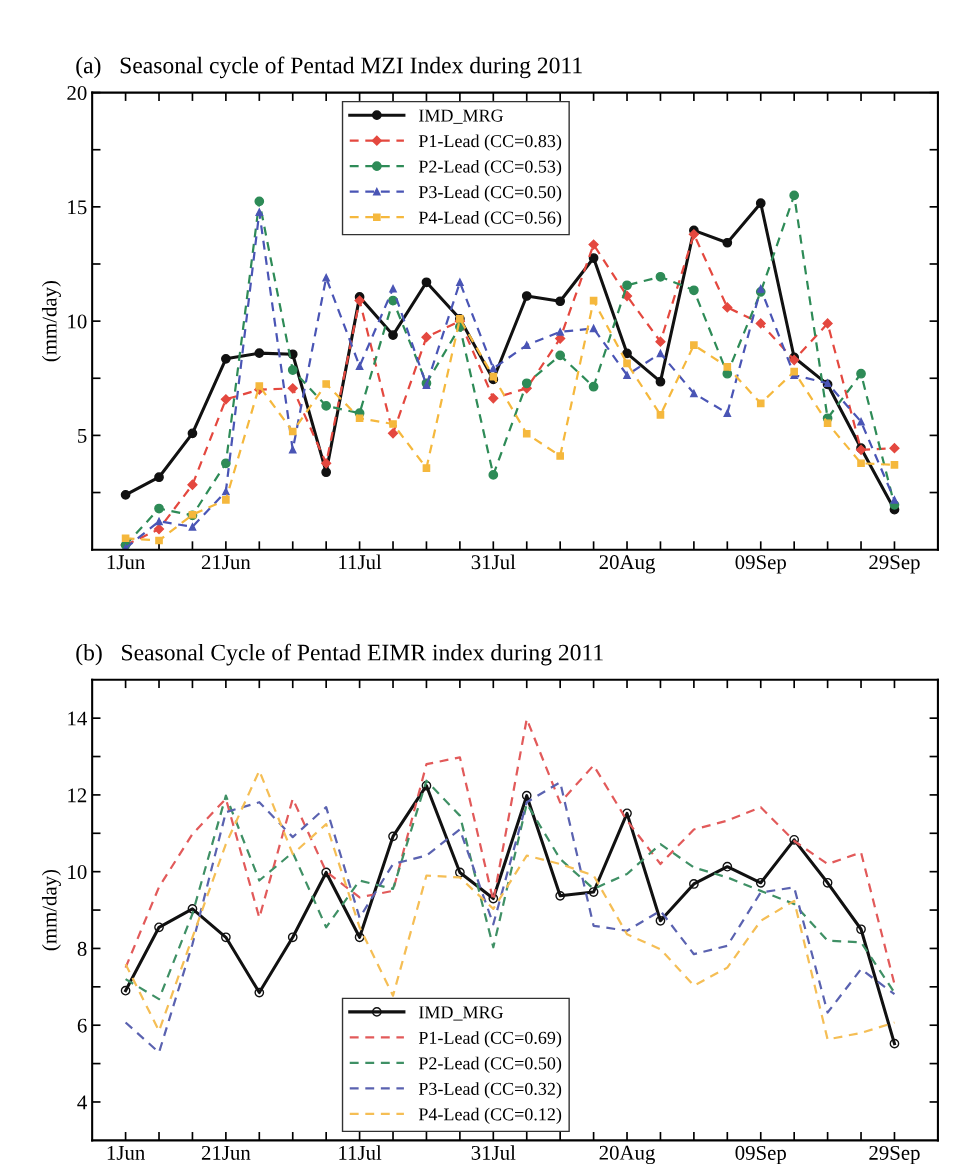 The width and height of the screenshot is (960, 1172). Describe the element at coordinates (490, 1065) in the screenshot. I see `legend-label: P2-Lead (CC=0.50)` at that location.